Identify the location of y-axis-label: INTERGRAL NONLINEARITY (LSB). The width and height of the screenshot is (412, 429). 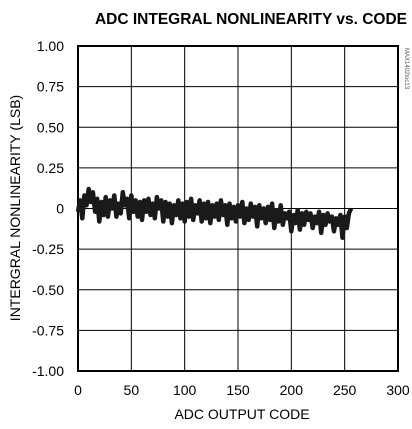
(15, 208).